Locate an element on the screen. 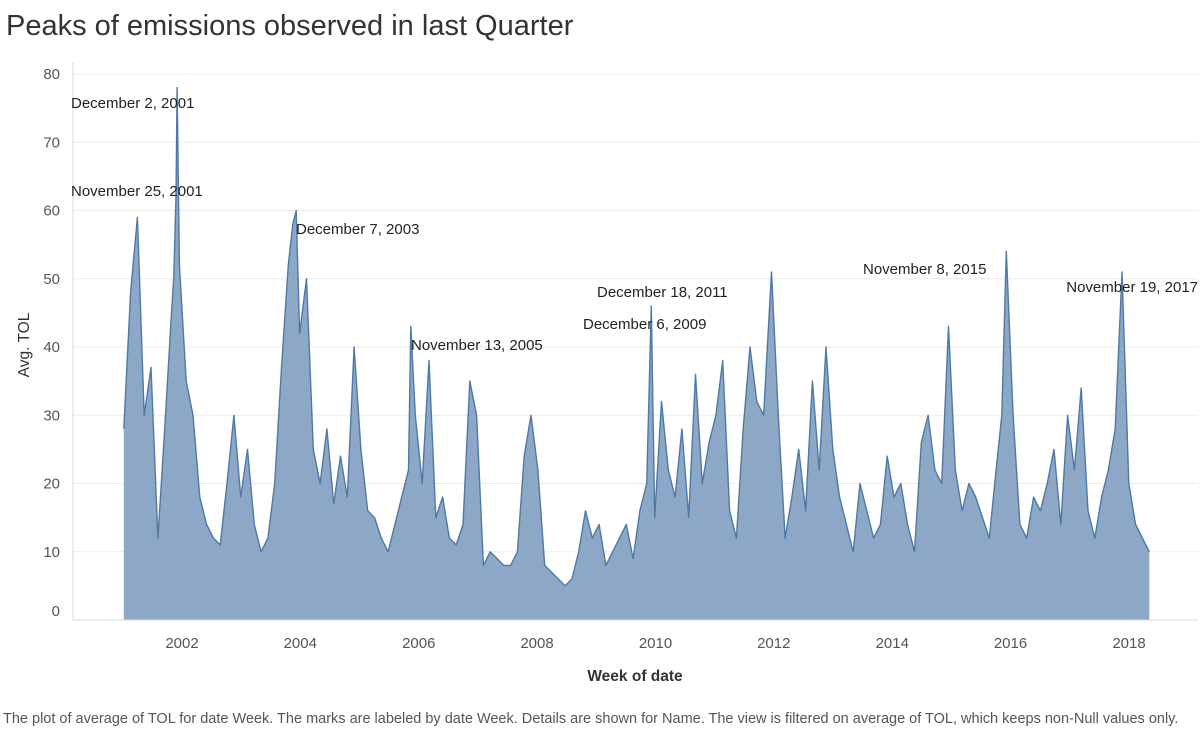 The height and width of the screenshot is (753, 1200). x-tick-label: 2008 is located at coordinates (536, 643).